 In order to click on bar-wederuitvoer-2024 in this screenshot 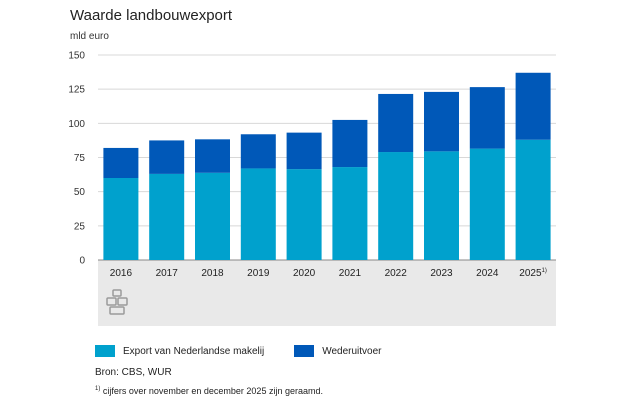, I will do `click(487, 118)`.